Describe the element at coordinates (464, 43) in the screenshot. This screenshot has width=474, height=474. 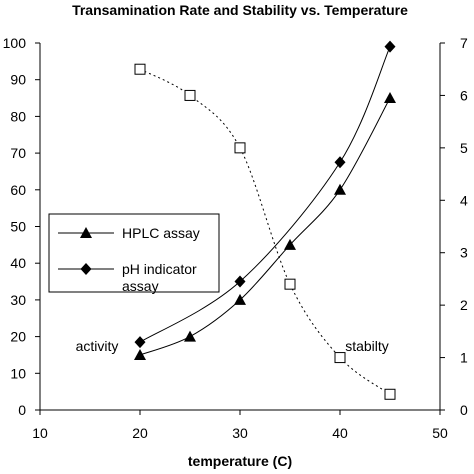
I see `y2-tick-label: 7` at that location.